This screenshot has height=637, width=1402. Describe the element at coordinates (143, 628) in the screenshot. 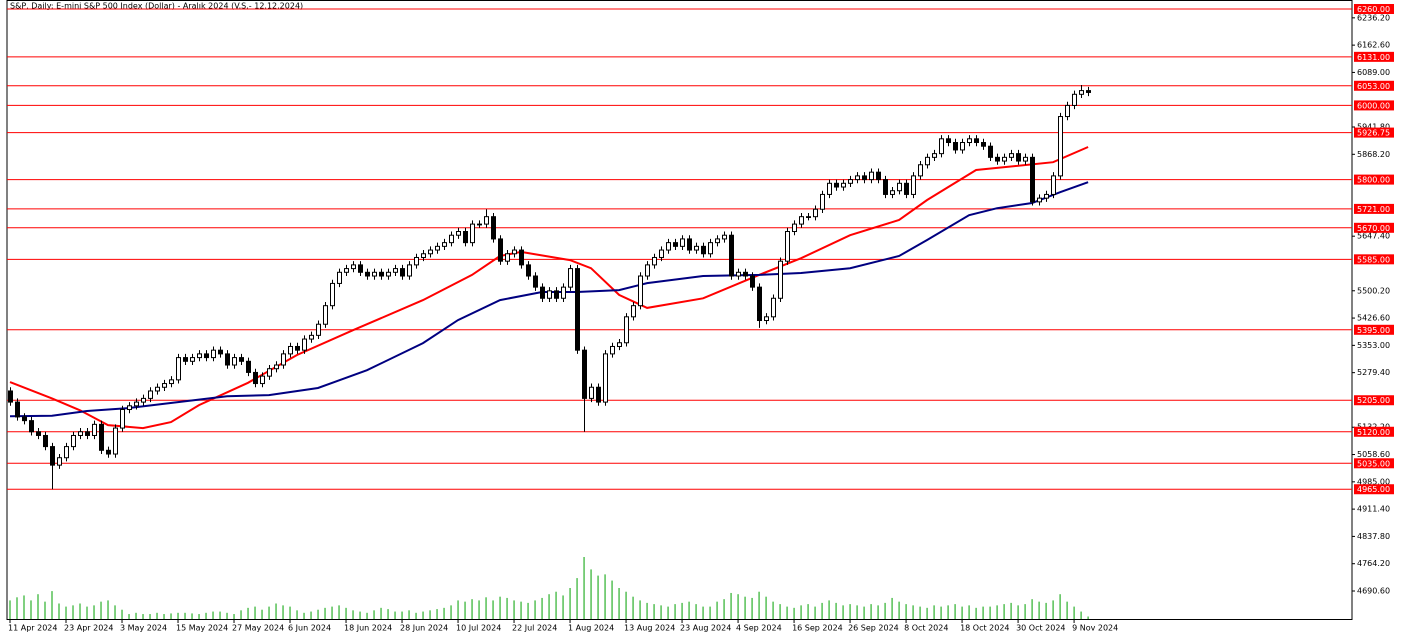

I see `x-tick-label: 3 May 2024` at that location.